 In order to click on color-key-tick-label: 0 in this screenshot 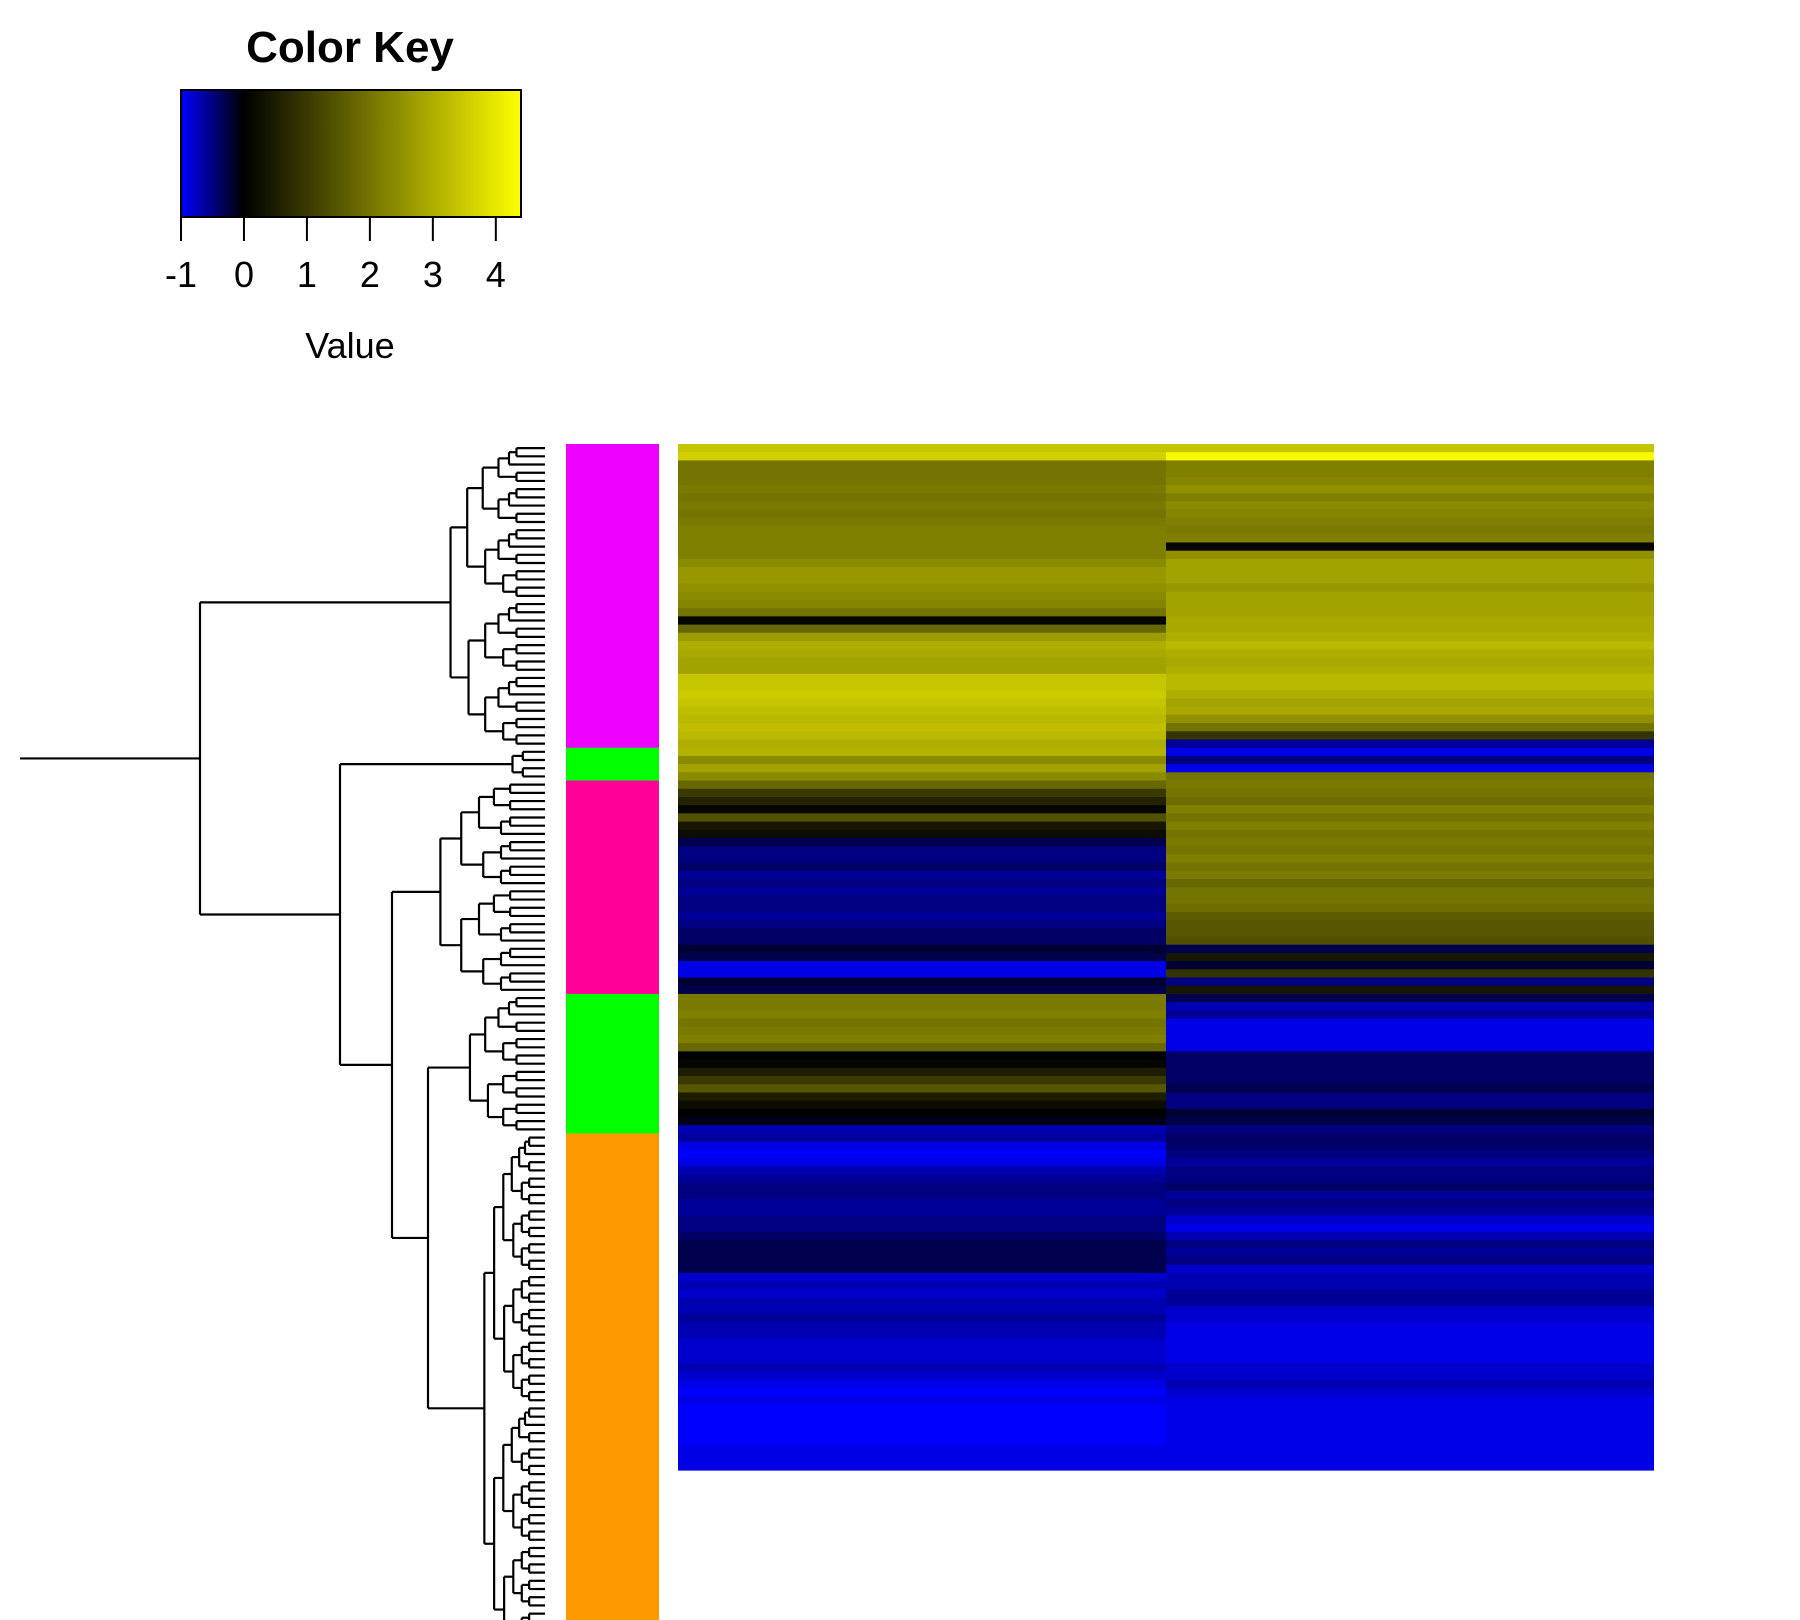, I will do `click(244, 274)`.